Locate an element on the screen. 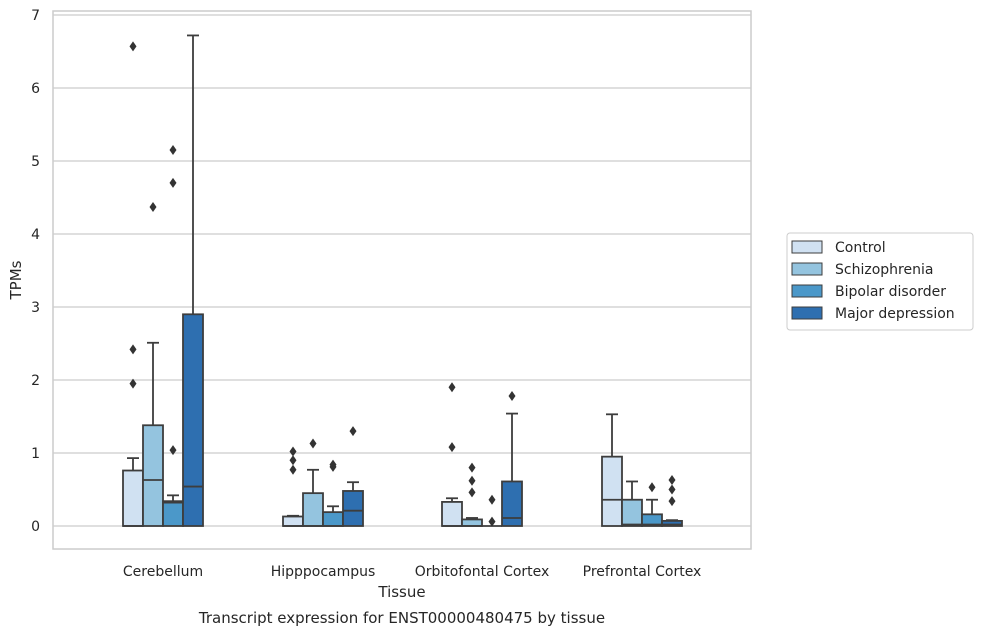  y-axis-ticks: 0 1 2 3 4 5 6 7 is located at coordinates (35, 271).